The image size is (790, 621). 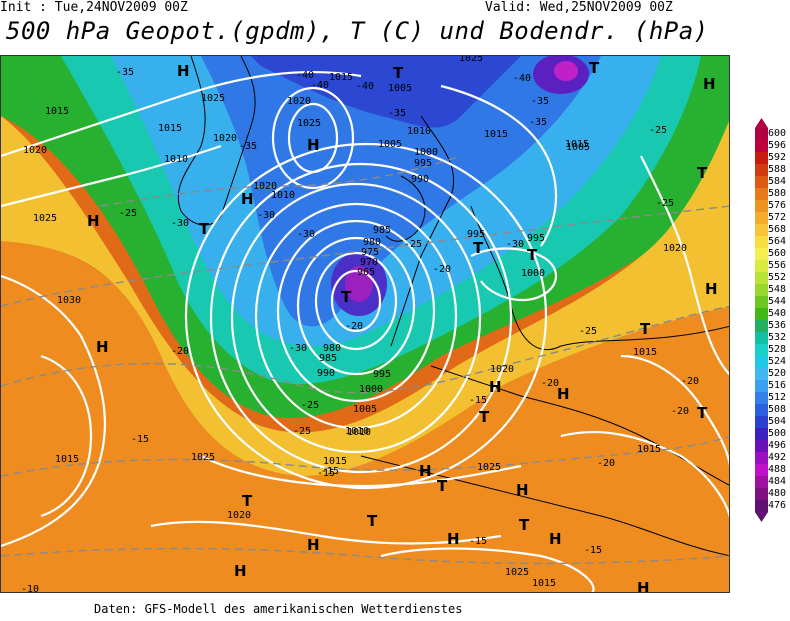 What do you see at coordinates (777, 253) in the screenshot?
I see `legend-label: 560` at bounding box center [777, 253].